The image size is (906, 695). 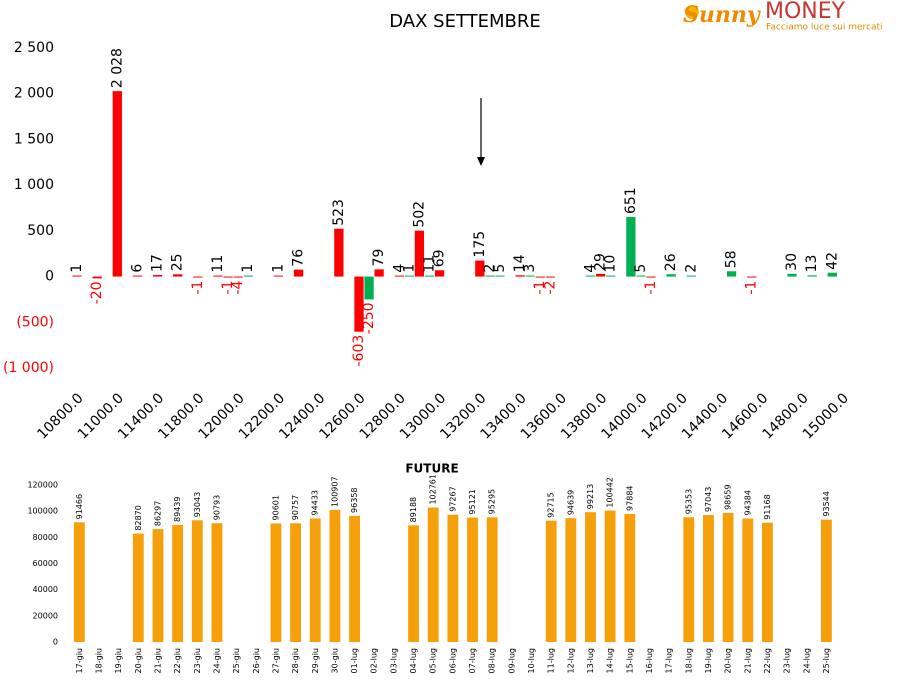 What do you see at coordinates (238, 287) in the screenshot?
I see `value-label: -4` at bounding box center [238, 287].